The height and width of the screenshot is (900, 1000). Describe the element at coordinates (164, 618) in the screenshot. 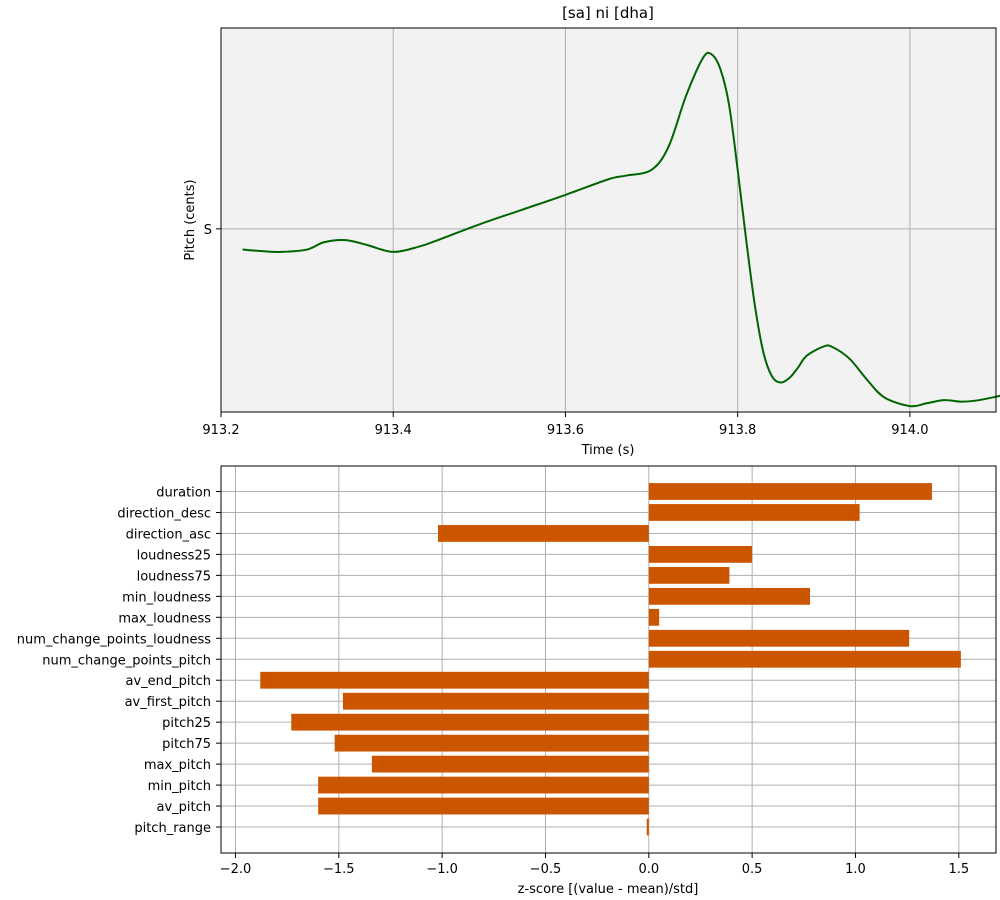

I see `category-label: max_loudness` at that location.